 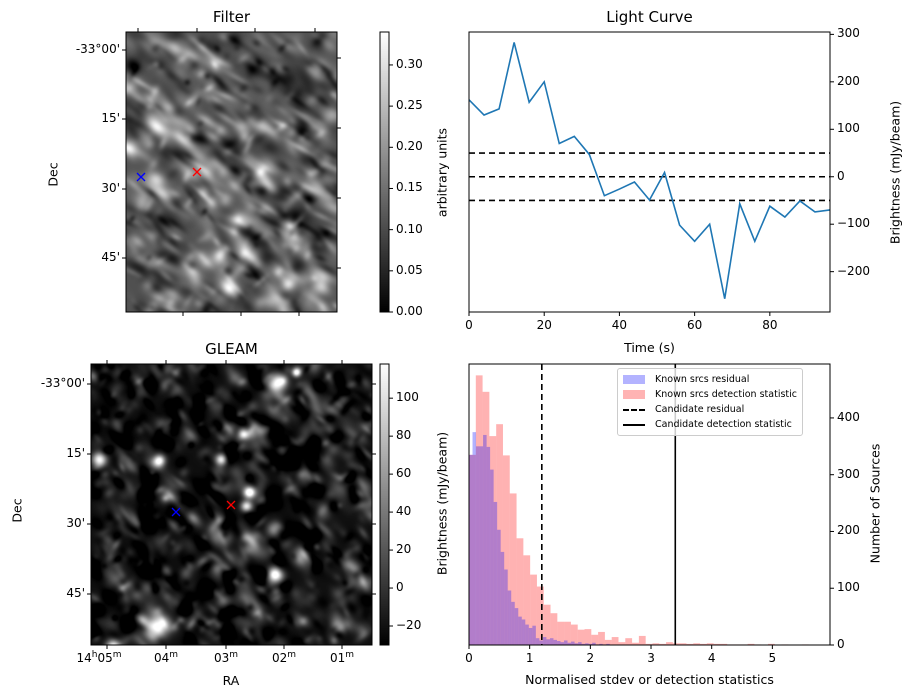 I want to click on filter-ytick-label: 15', so click(x=110, y=118).